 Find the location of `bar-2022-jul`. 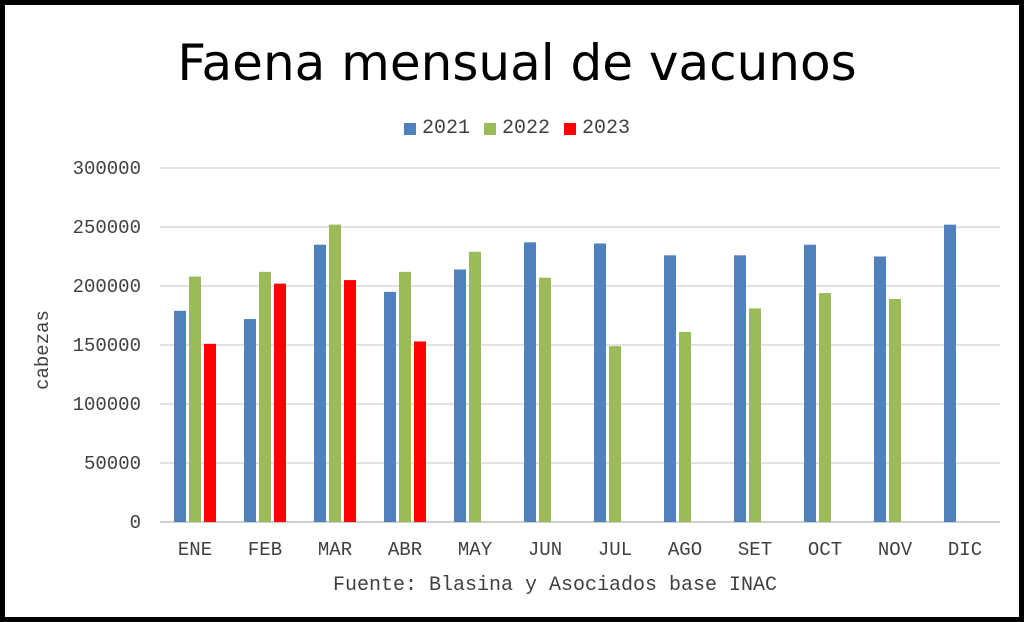

bar-2022-jul is located at coordinates (615, 434).